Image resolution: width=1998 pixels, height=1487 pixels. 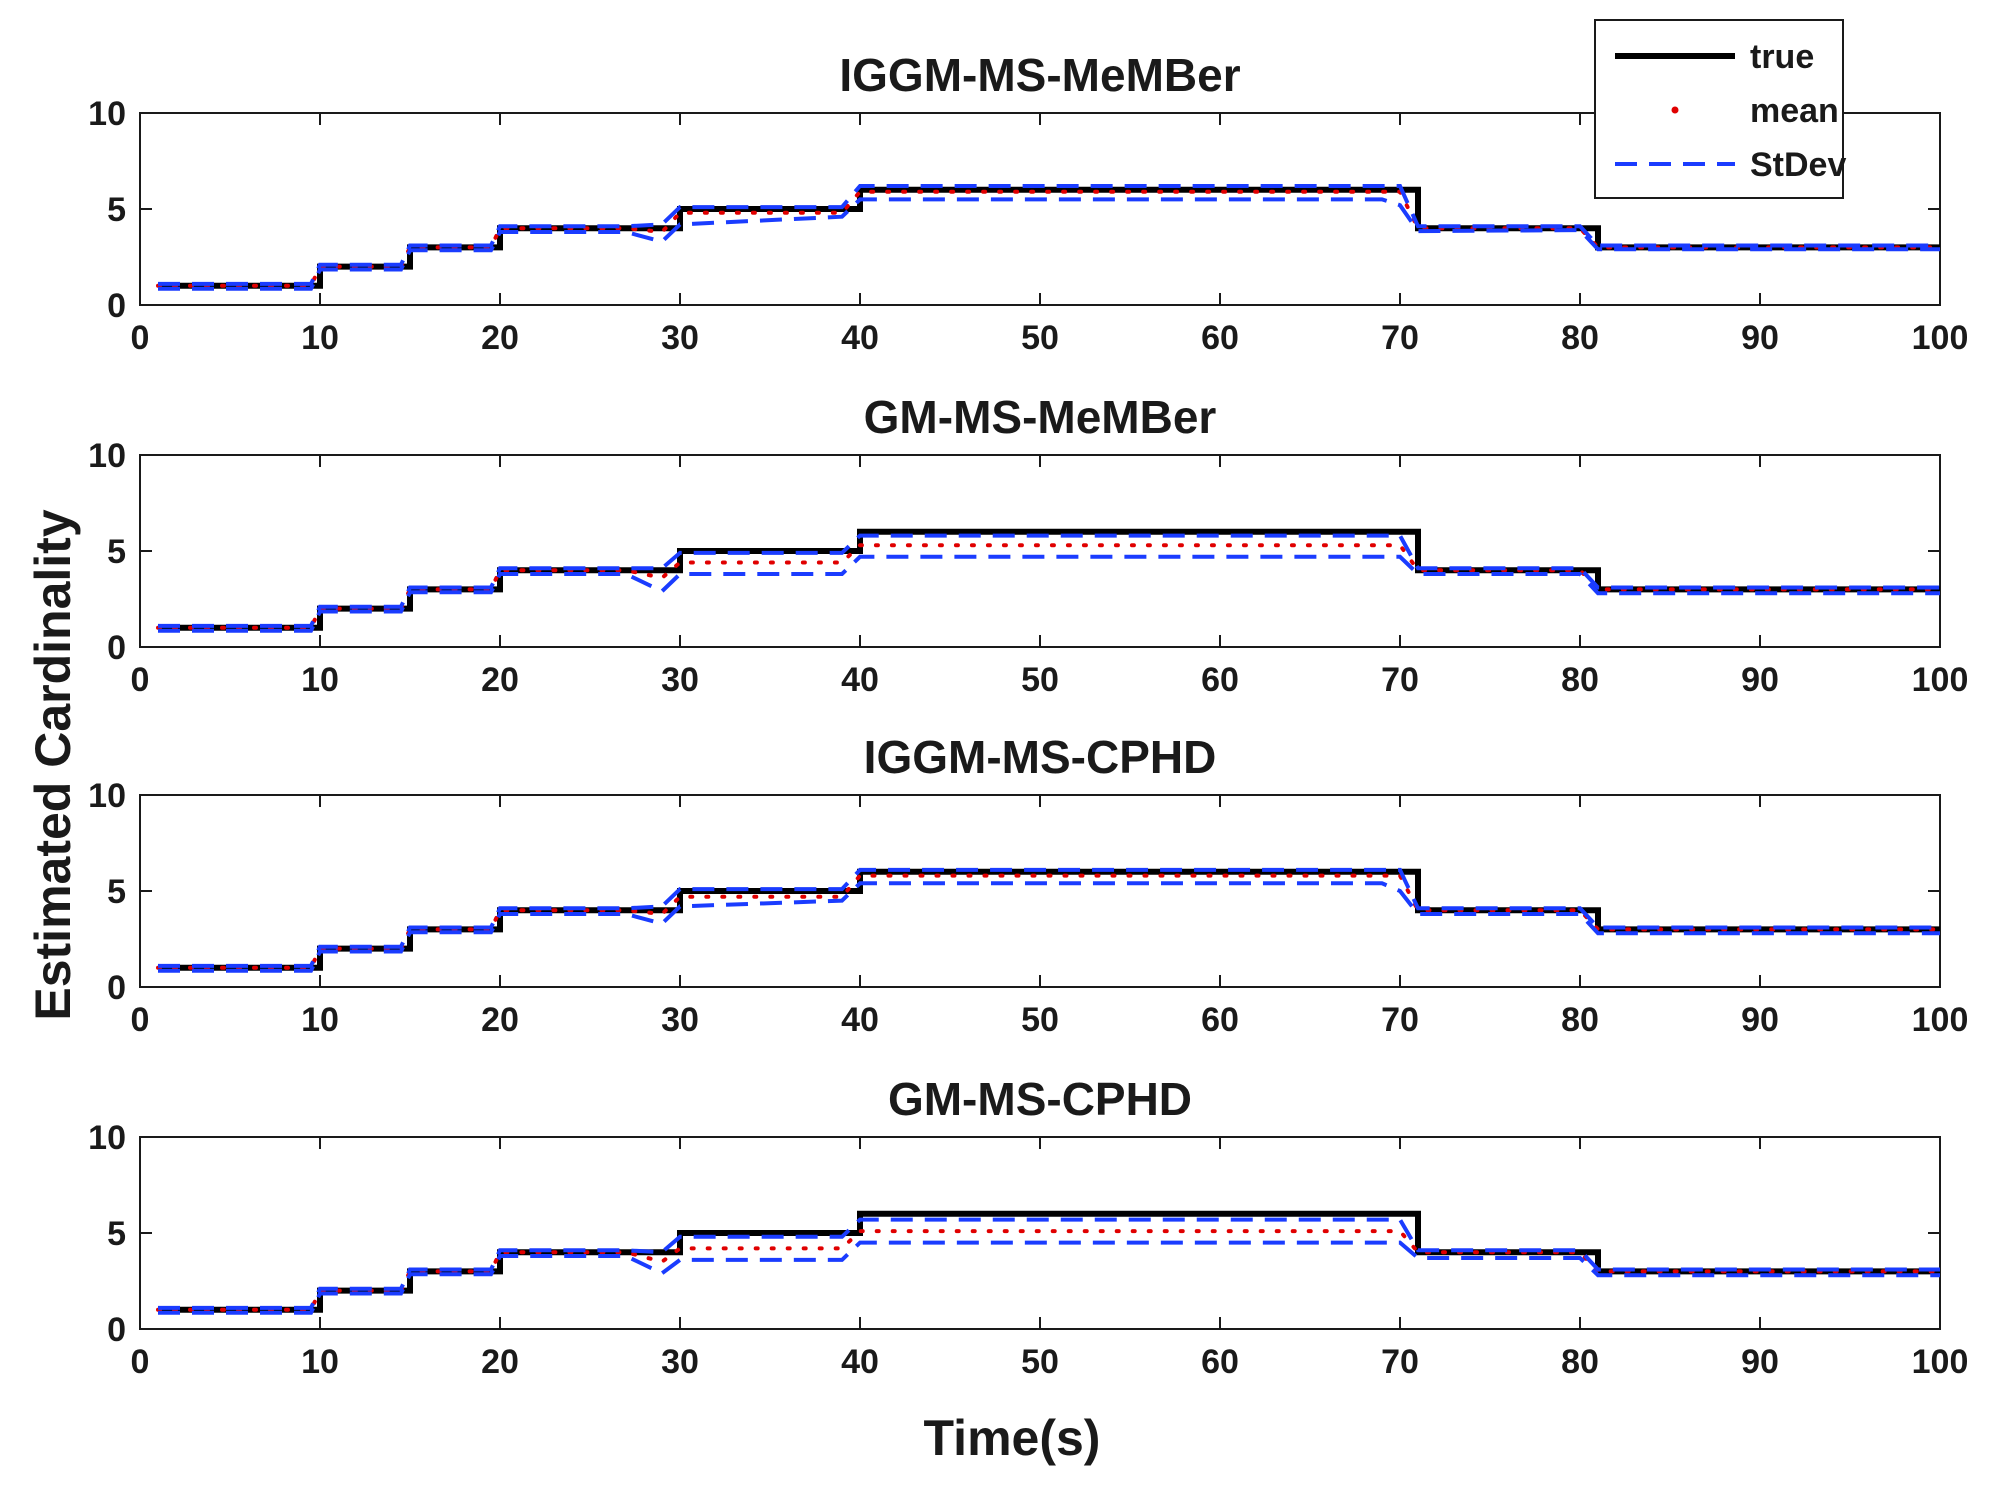 What do you see at coordinates (1040, 757) in the screenshot?
I see `panel-title: IGGM-MS-CPHD` at bounding box center [1040, 757].